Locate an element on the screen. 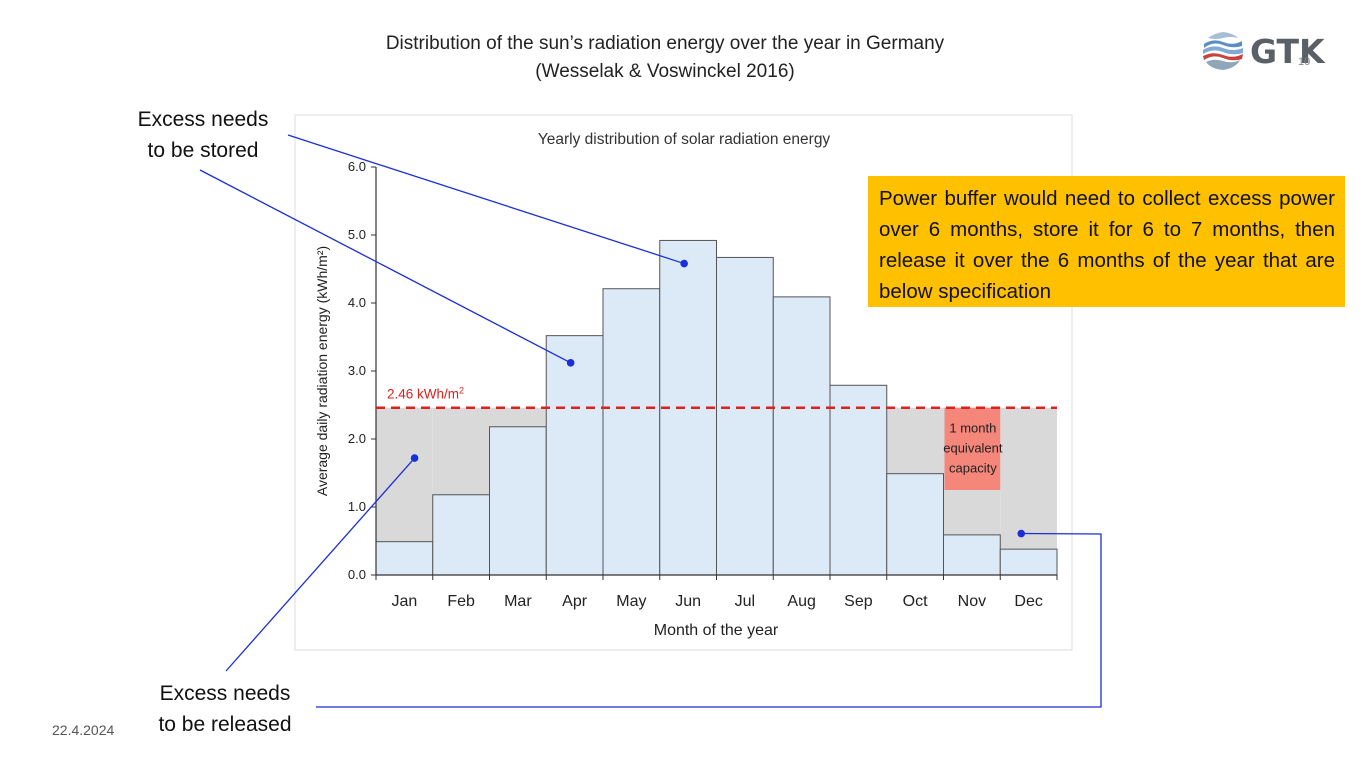 This screenshot has height=768, width=1366. bar-jul is located at coordinates (745, 416).